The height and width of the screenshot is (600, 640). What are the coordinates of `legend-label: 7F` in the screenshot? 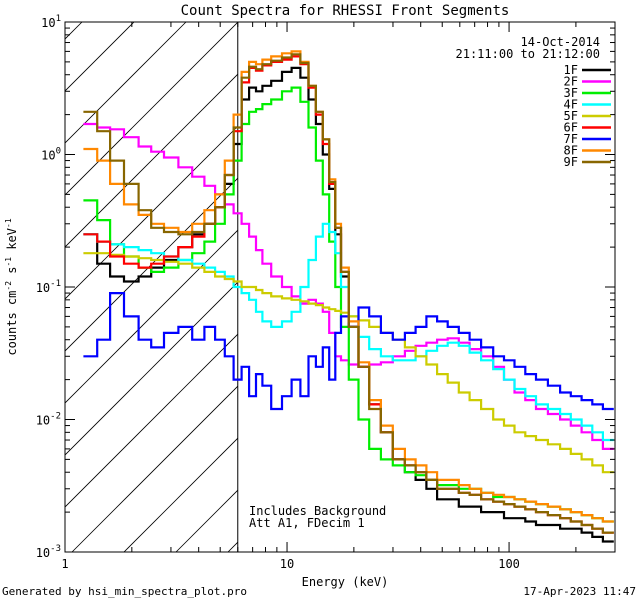 It's located at (571, 139).